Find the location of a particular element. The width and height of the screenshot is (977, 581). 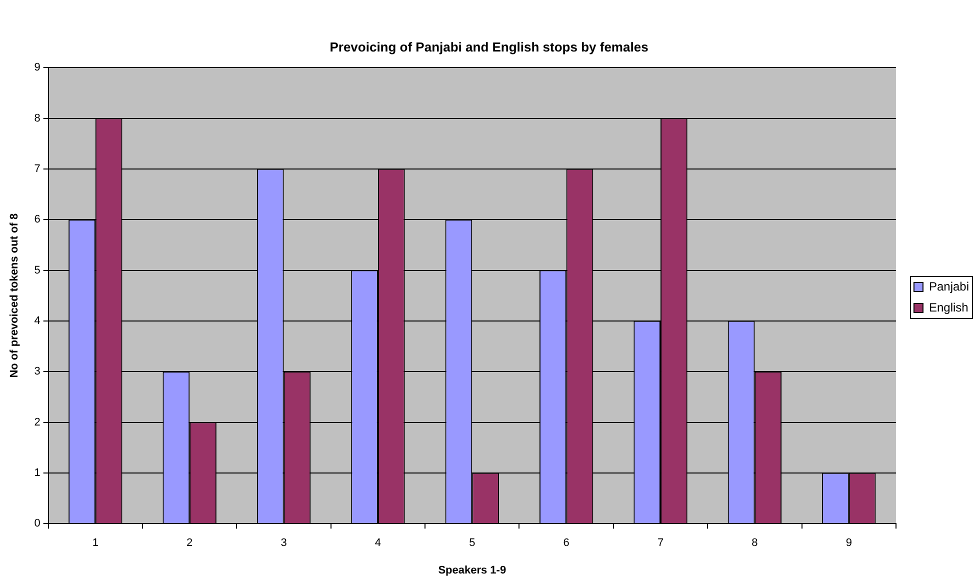

y-tick-label: 0 is located at coordinates (37, 524).